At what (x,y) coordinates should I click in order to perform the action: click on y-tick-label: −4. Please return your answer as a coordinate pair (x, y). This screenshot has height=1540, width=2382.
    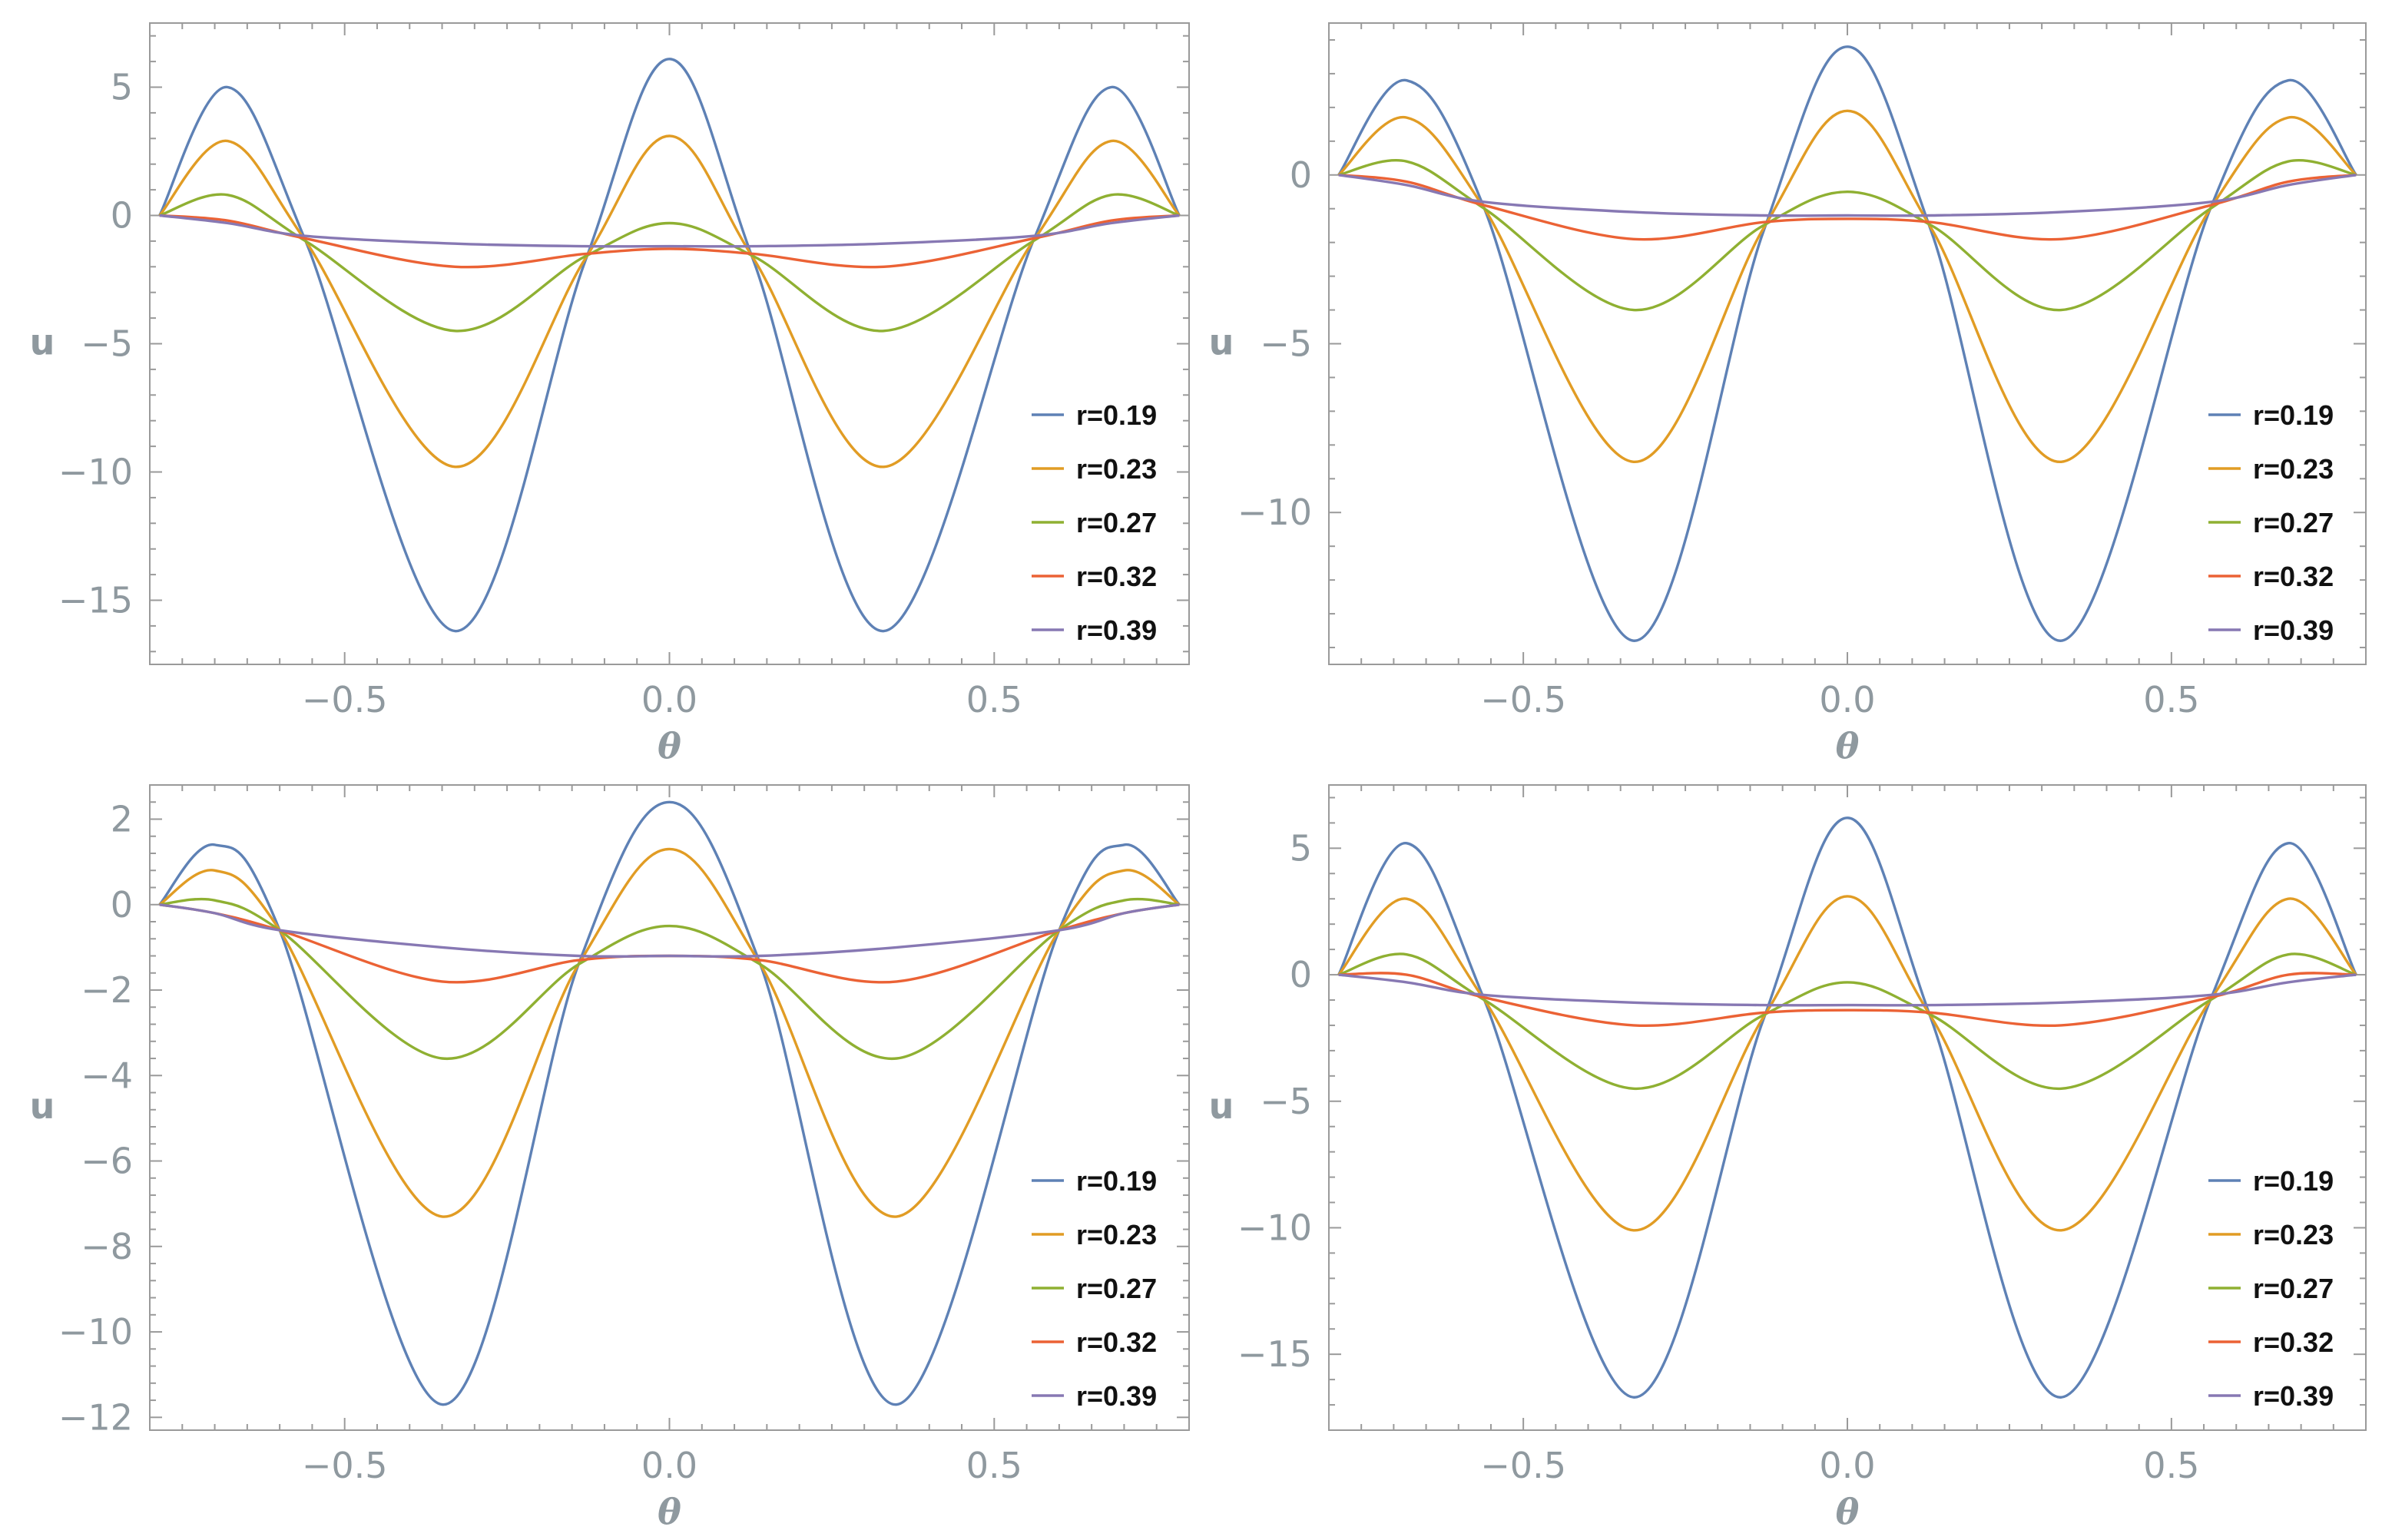
    Looking at the image, I should click on (107, 1075).